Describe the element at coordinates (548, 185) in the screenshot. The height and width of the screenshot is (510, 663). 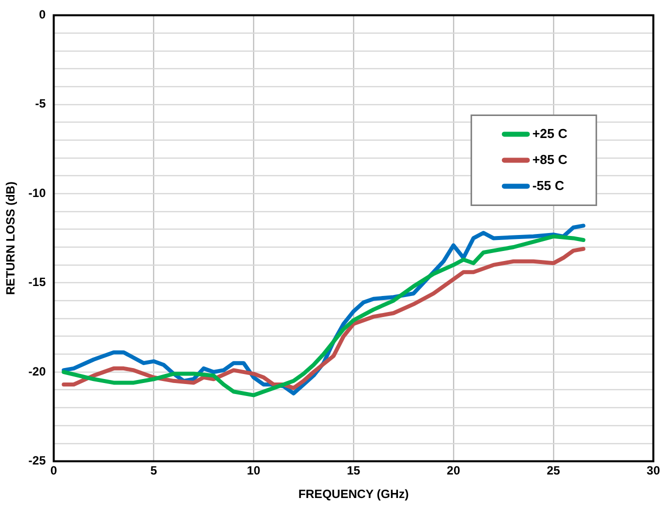
I see `legend-label: -55 C` at that location.